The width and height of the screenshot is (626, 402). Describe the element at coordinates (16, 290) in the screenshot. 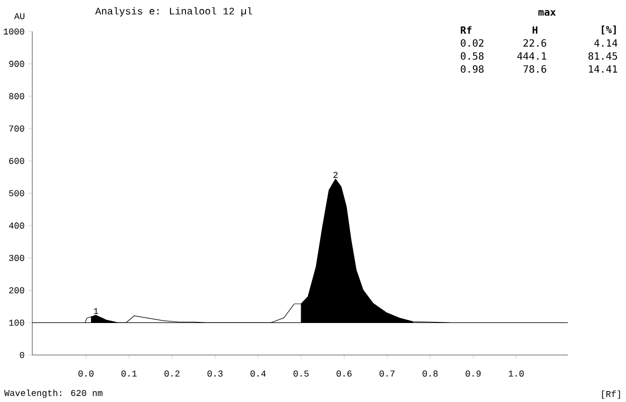

I see `y-tick-label: 200` at that location.